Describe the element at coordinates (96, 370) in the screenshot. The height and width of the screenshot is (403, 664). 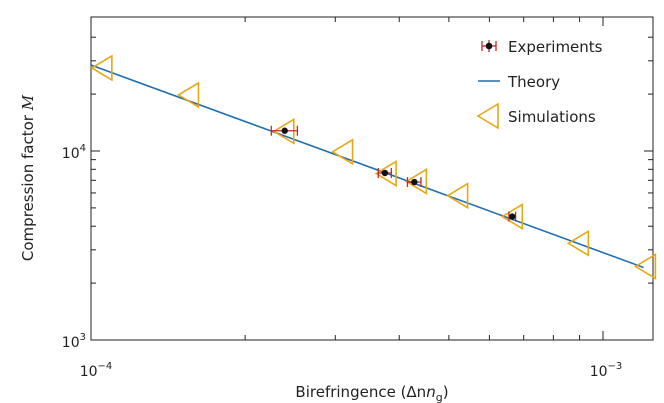
I see `x-tick-label-1e-4: 10⁻⁴` at that location.